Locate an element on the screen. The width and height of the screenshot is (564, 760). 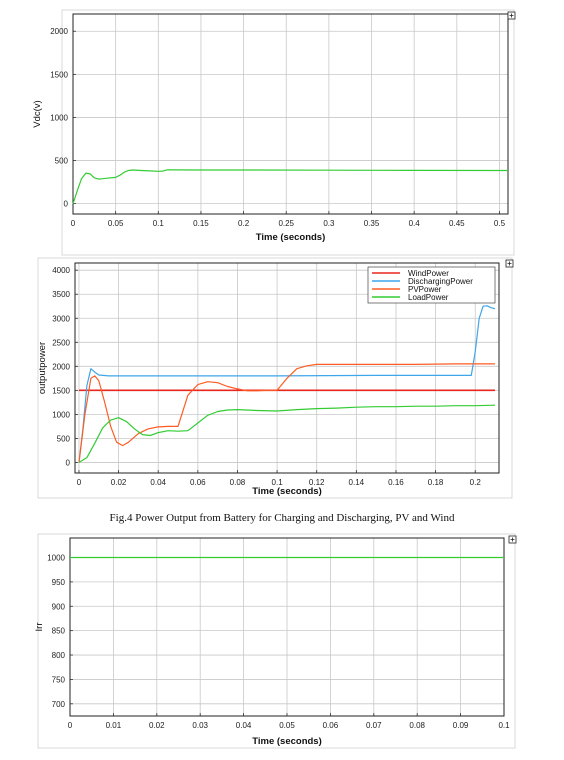
x-tick-label: 0.14 is located at coordinates (357, 482).